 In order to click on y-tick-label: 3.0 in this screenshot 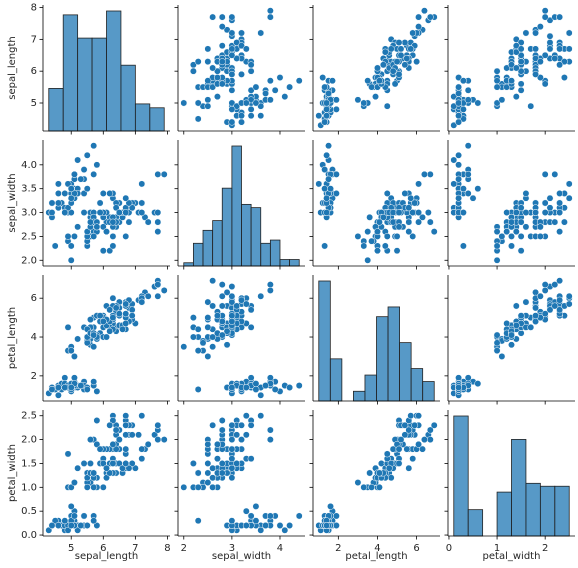, I will do `click(29, 213)`.